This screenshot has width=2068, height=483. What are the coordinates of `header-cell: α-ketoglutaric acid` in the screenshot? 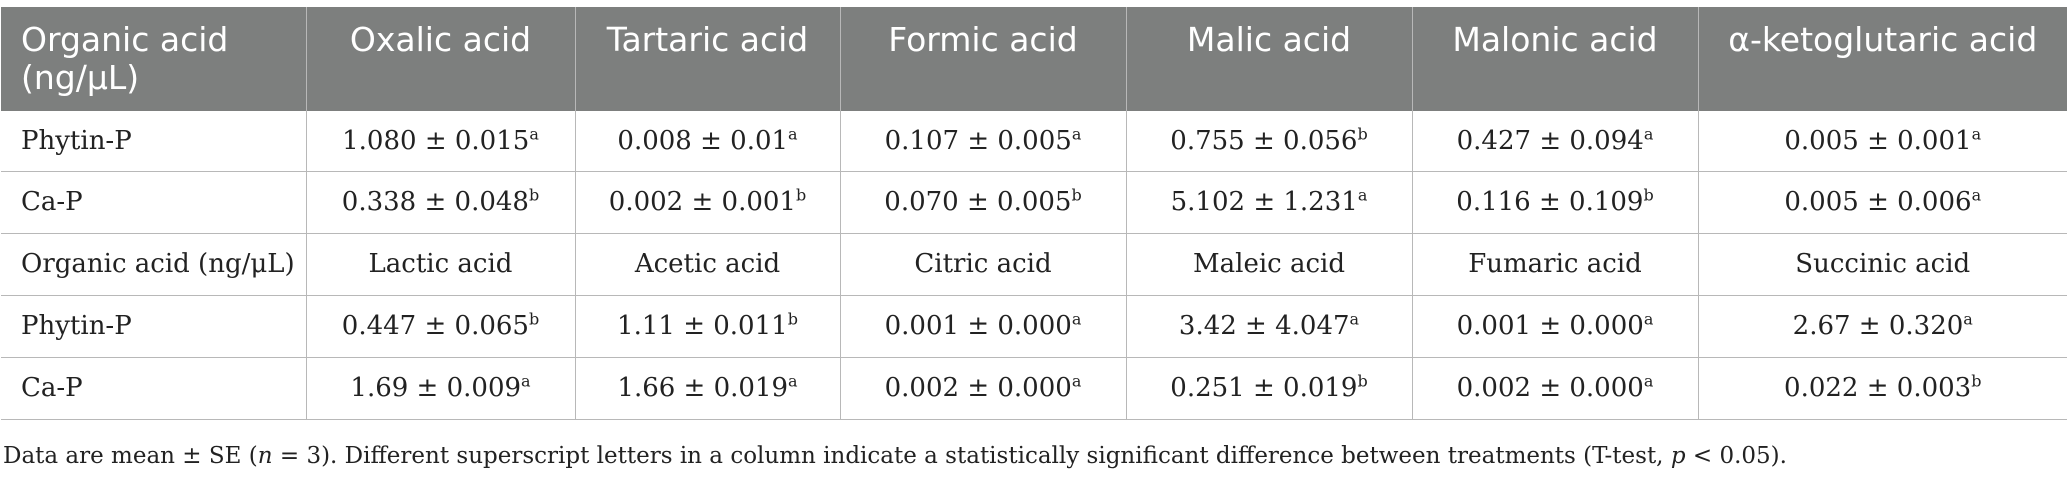 It's located at (1882, 59).